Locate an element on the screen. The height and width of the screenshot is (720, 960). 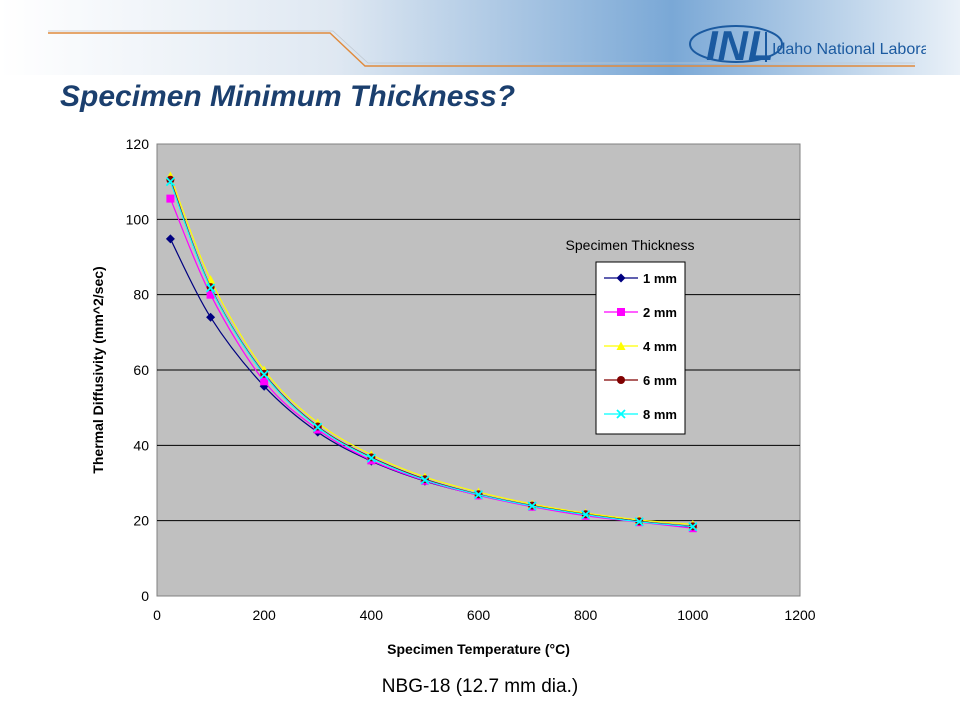
header-background is located at coordinates (480, 37).